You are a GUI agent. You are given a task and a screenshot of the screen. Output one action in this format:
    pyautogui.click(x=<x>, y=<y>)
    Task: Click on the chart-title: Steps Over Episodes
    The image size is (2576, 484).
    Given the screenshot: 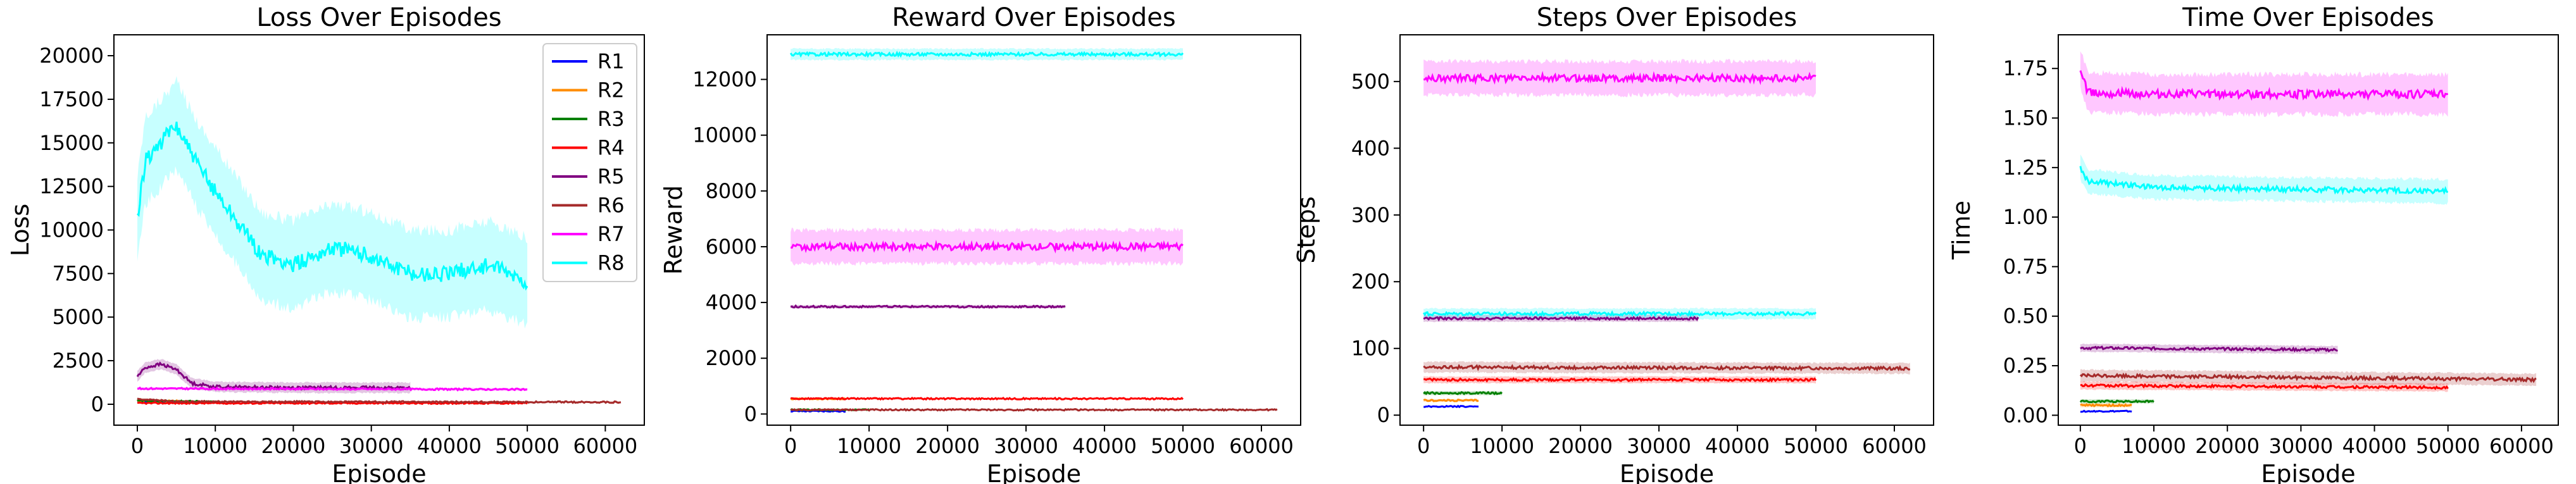 What is the action you would take?
    pyautogui.click(x=1667, y=17)
    